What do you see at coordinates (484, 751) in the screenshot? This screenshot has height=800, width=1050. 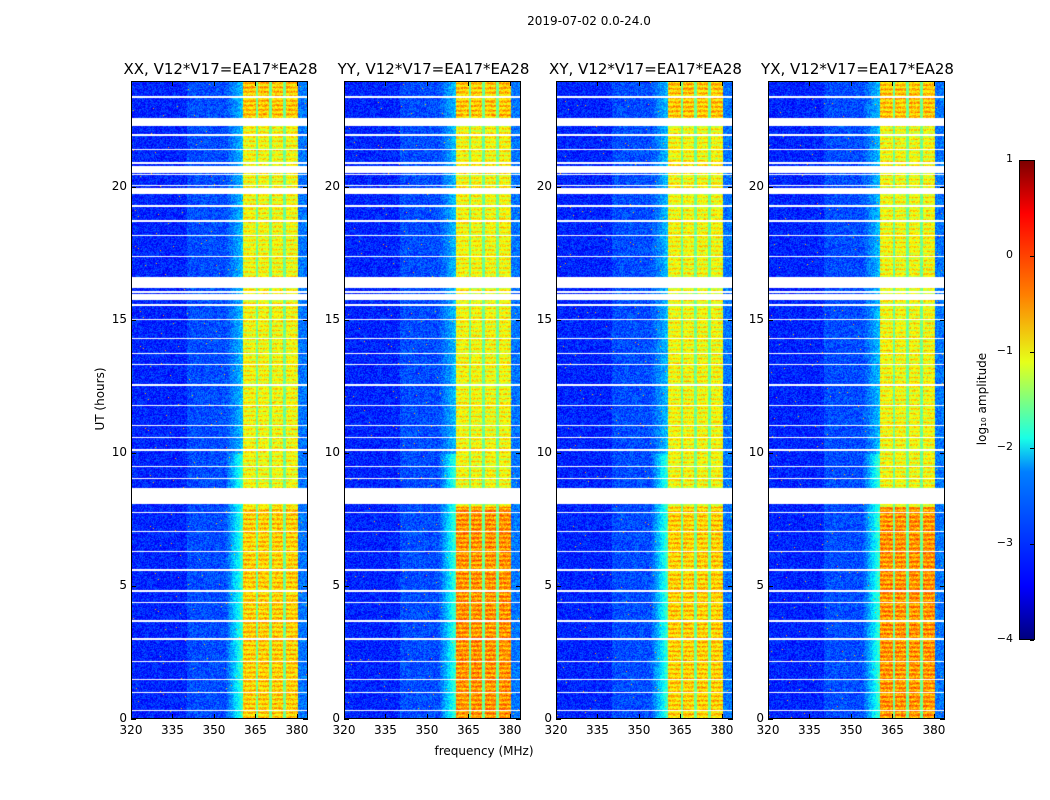 I see `x-axis-label: frequency (MHz)` at bounding box center [484, 751].